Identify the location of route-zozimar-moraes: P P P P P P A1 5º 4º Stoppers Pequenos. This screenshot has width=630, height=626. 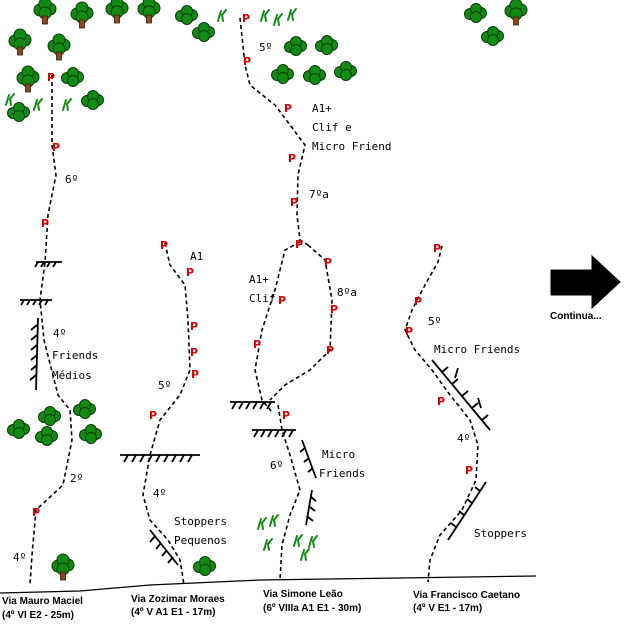
(173, 412).